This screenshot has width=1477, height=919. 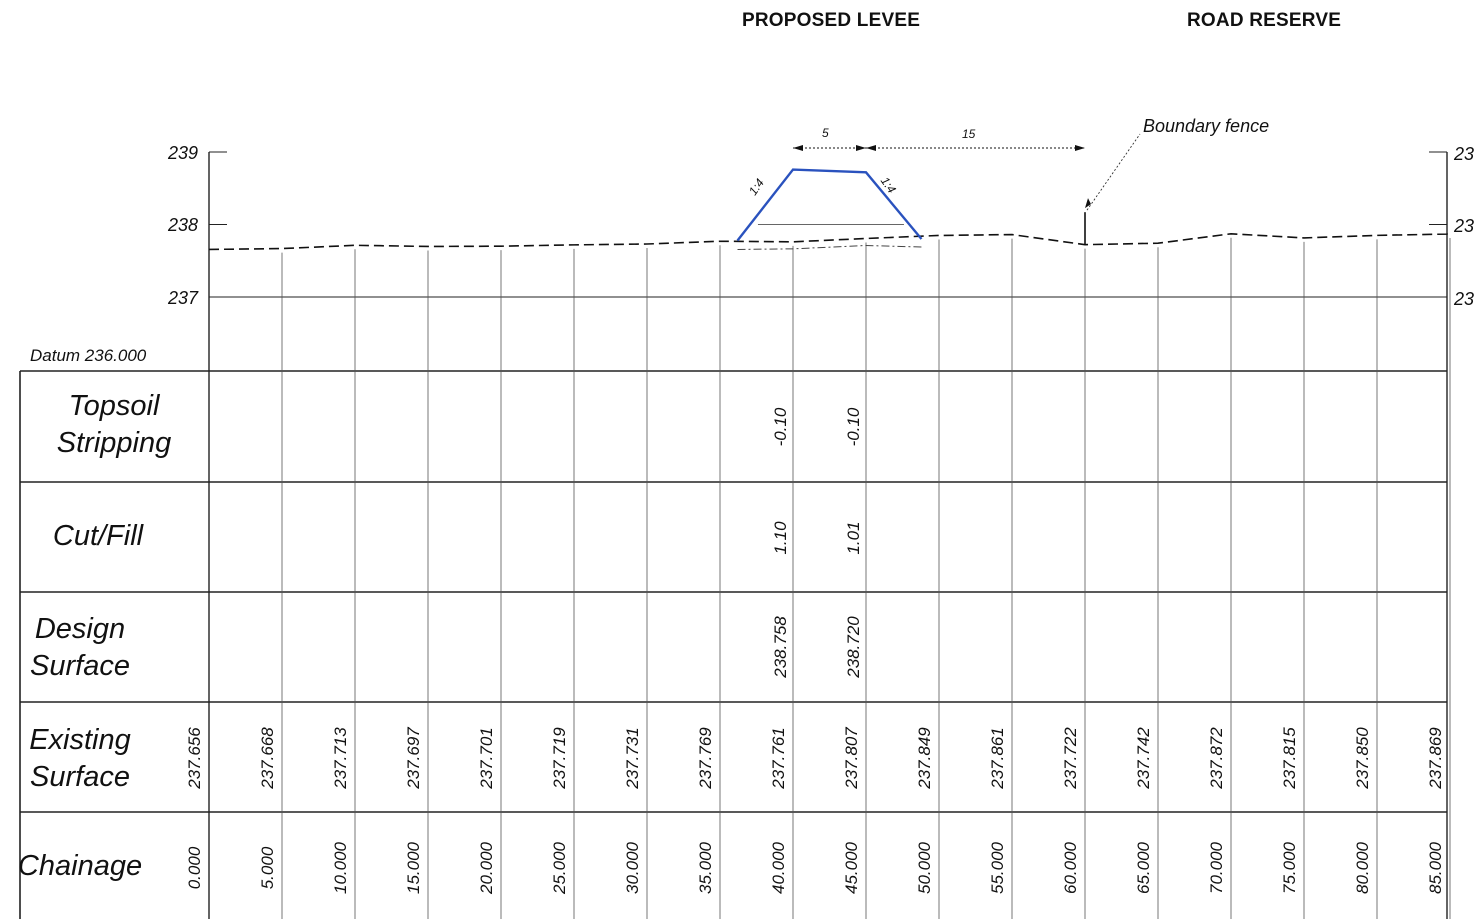 I want to click on boundary-fence-leader, so click(x=1113, y=172).